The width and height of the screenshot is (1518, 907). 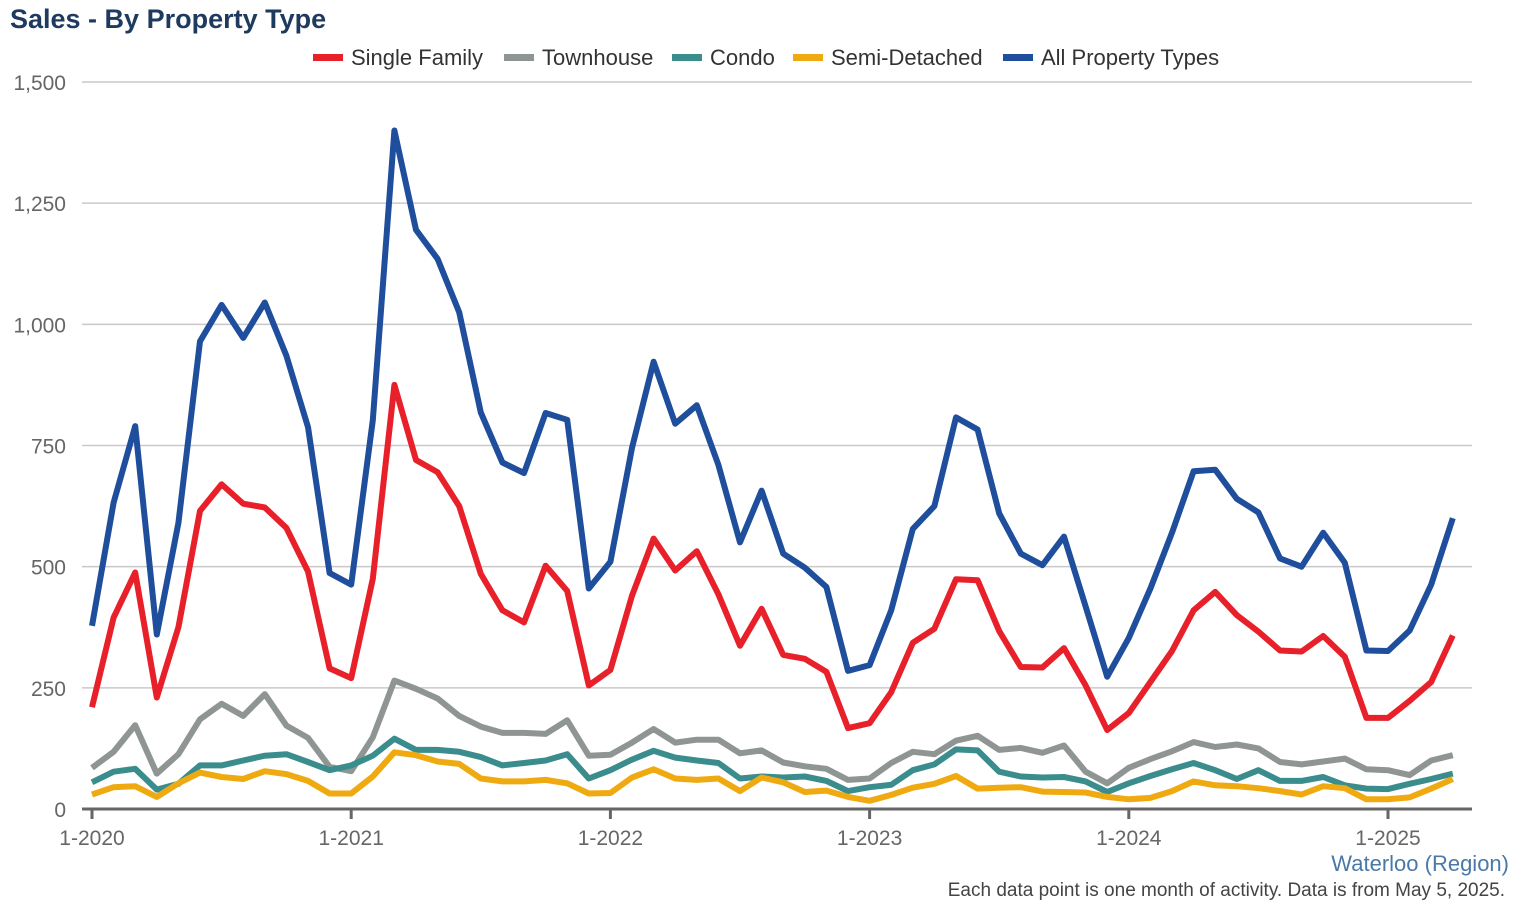 I want to click on y-tick-label: 0, so click(x=60, y=810).